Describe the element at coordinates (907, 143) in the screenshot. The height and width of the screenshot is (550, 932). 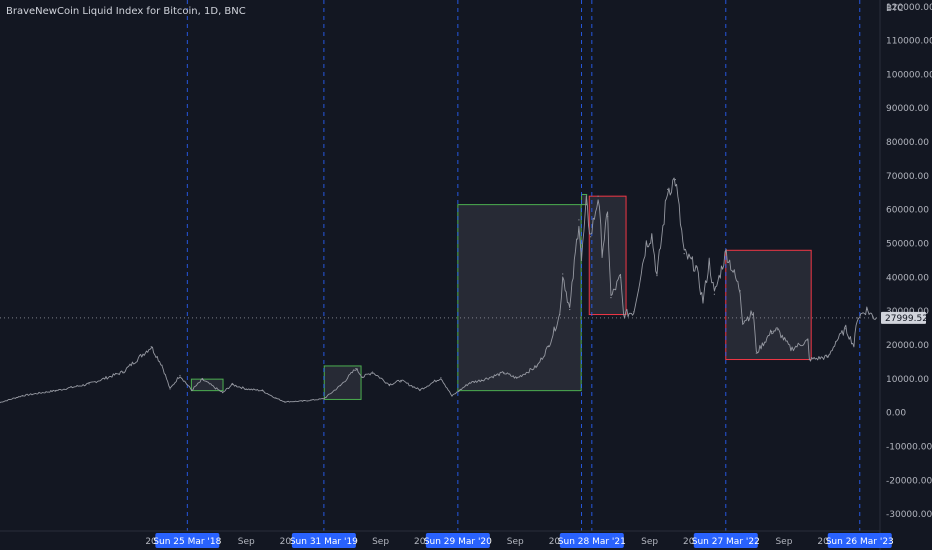
I see `y-tick-label-4: 80000.00` at that location.